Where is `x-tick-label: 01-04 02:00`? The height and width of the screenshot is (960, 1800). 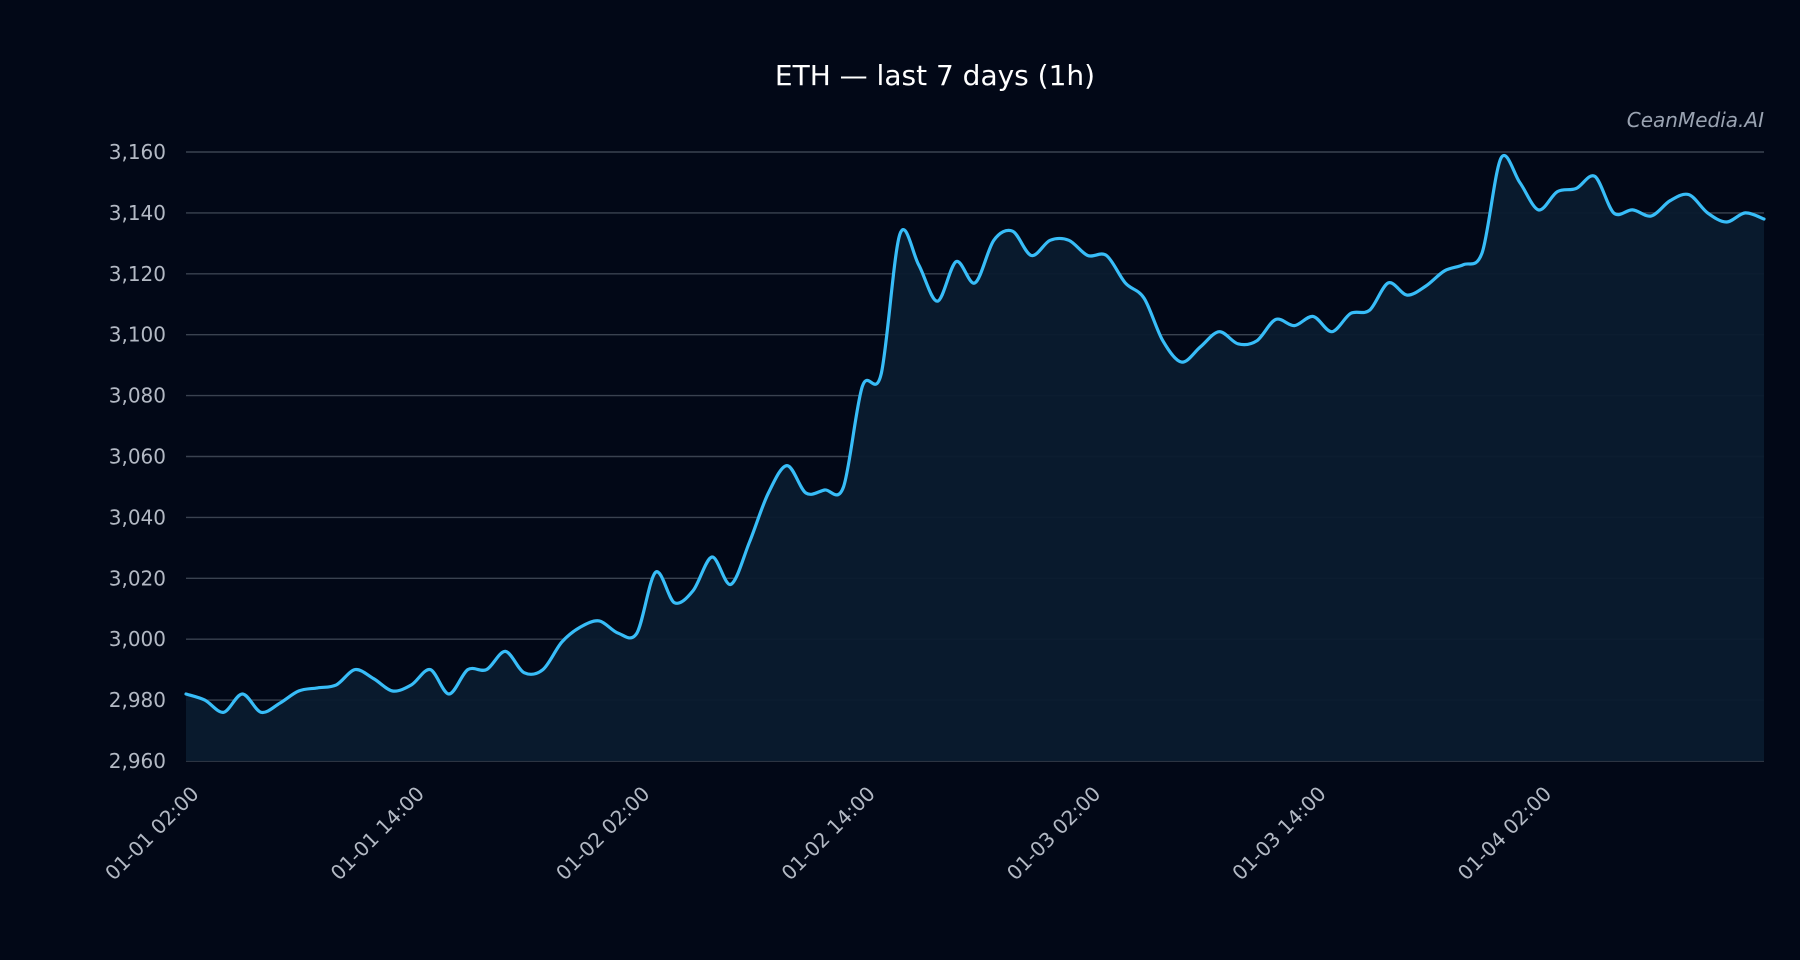 x-tick-label: 01-04 02:00 is located at coordinates (1504, 833).